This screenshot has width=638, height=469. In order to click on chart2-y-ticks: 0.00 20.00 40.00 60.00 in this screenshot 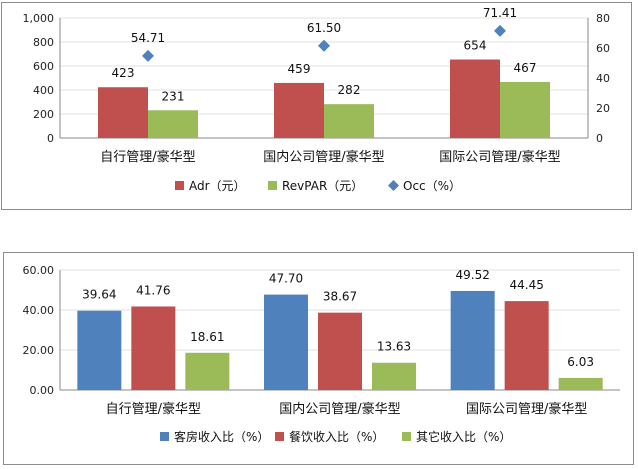, I will do `click(39, 330)`.